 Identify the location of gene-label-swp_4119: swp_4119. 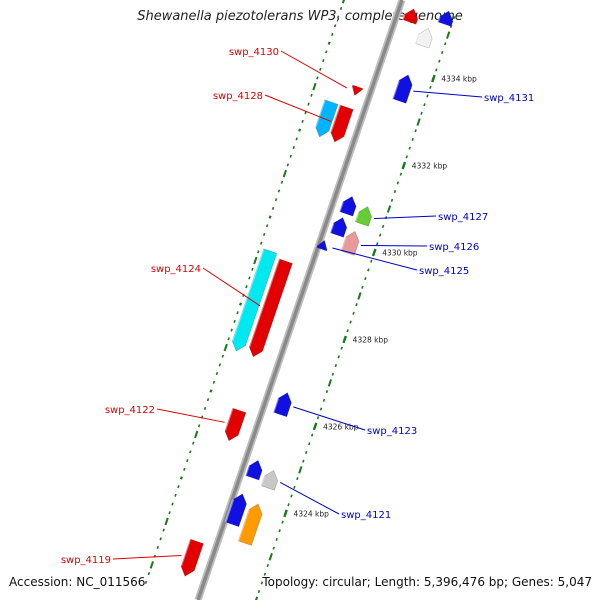
(86, 560).